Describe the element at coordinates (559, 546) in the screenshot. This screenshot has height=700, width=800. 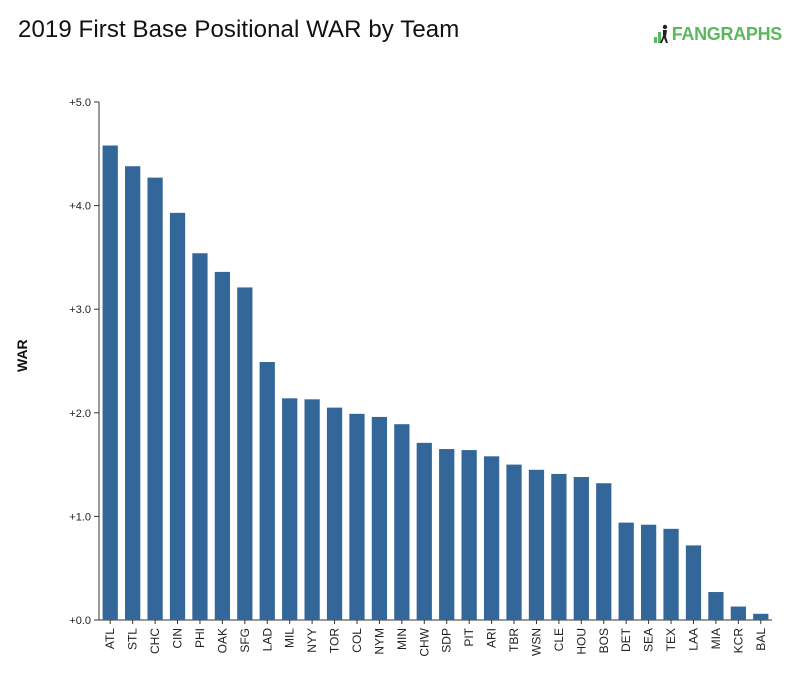
I see `bar-cle` at that location.